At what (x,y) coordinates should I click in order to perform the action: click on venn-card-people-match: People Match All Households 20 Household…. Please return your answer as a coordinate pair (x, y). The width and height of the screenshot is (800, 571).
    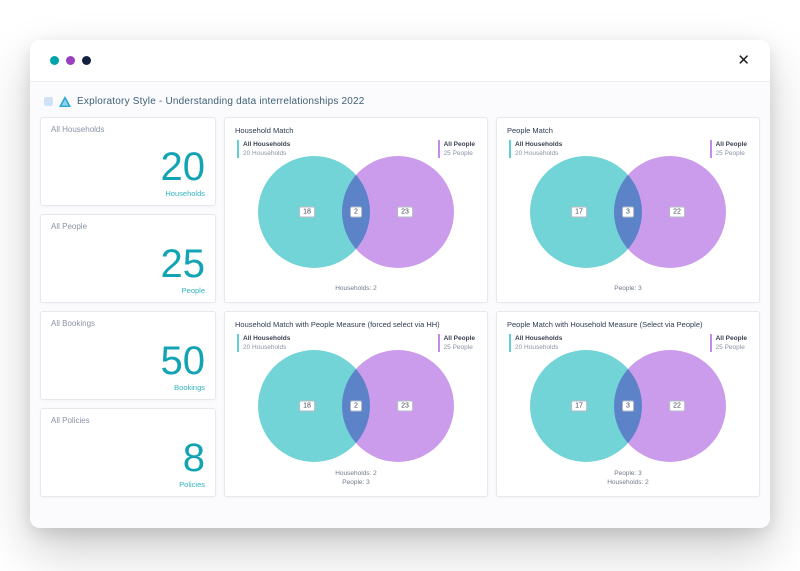
    Looking at the image, I should click on (628, 210).